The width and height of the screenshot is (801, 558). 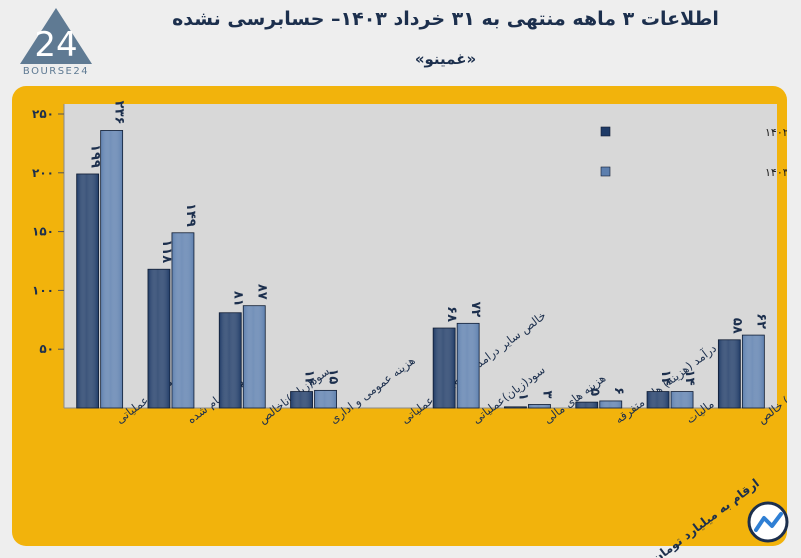 I want to click on data-label: ۱۹۹, so click(x=95, y=156).